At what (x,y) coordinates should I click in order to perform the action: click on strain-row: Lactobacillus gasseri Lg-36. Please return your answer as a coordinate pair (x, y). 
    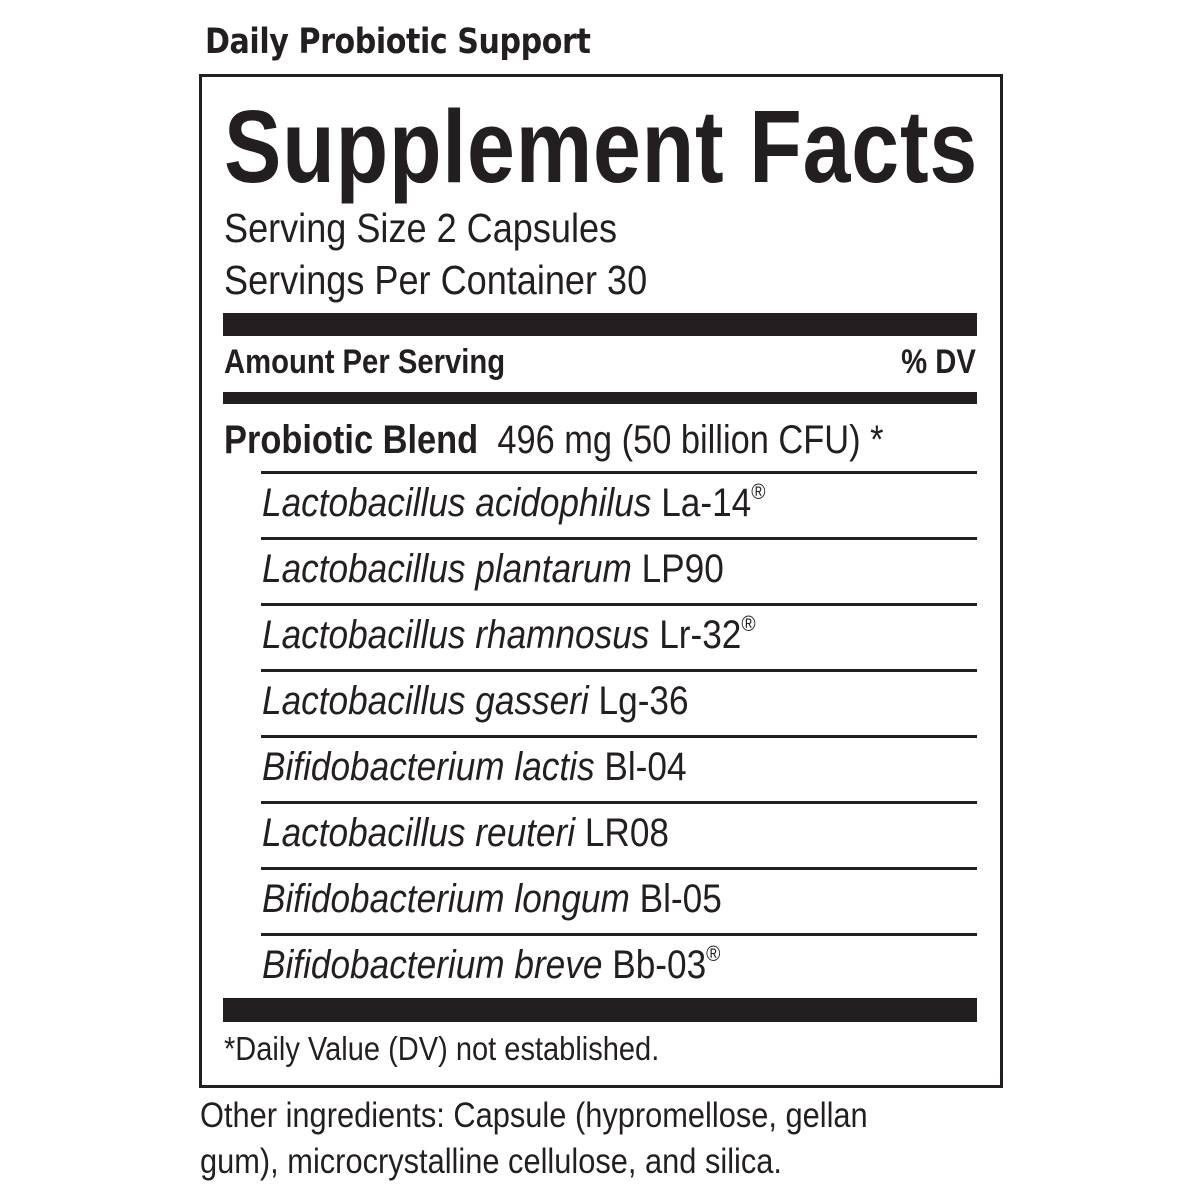
    Looking at the image, I should click on (475, 701).